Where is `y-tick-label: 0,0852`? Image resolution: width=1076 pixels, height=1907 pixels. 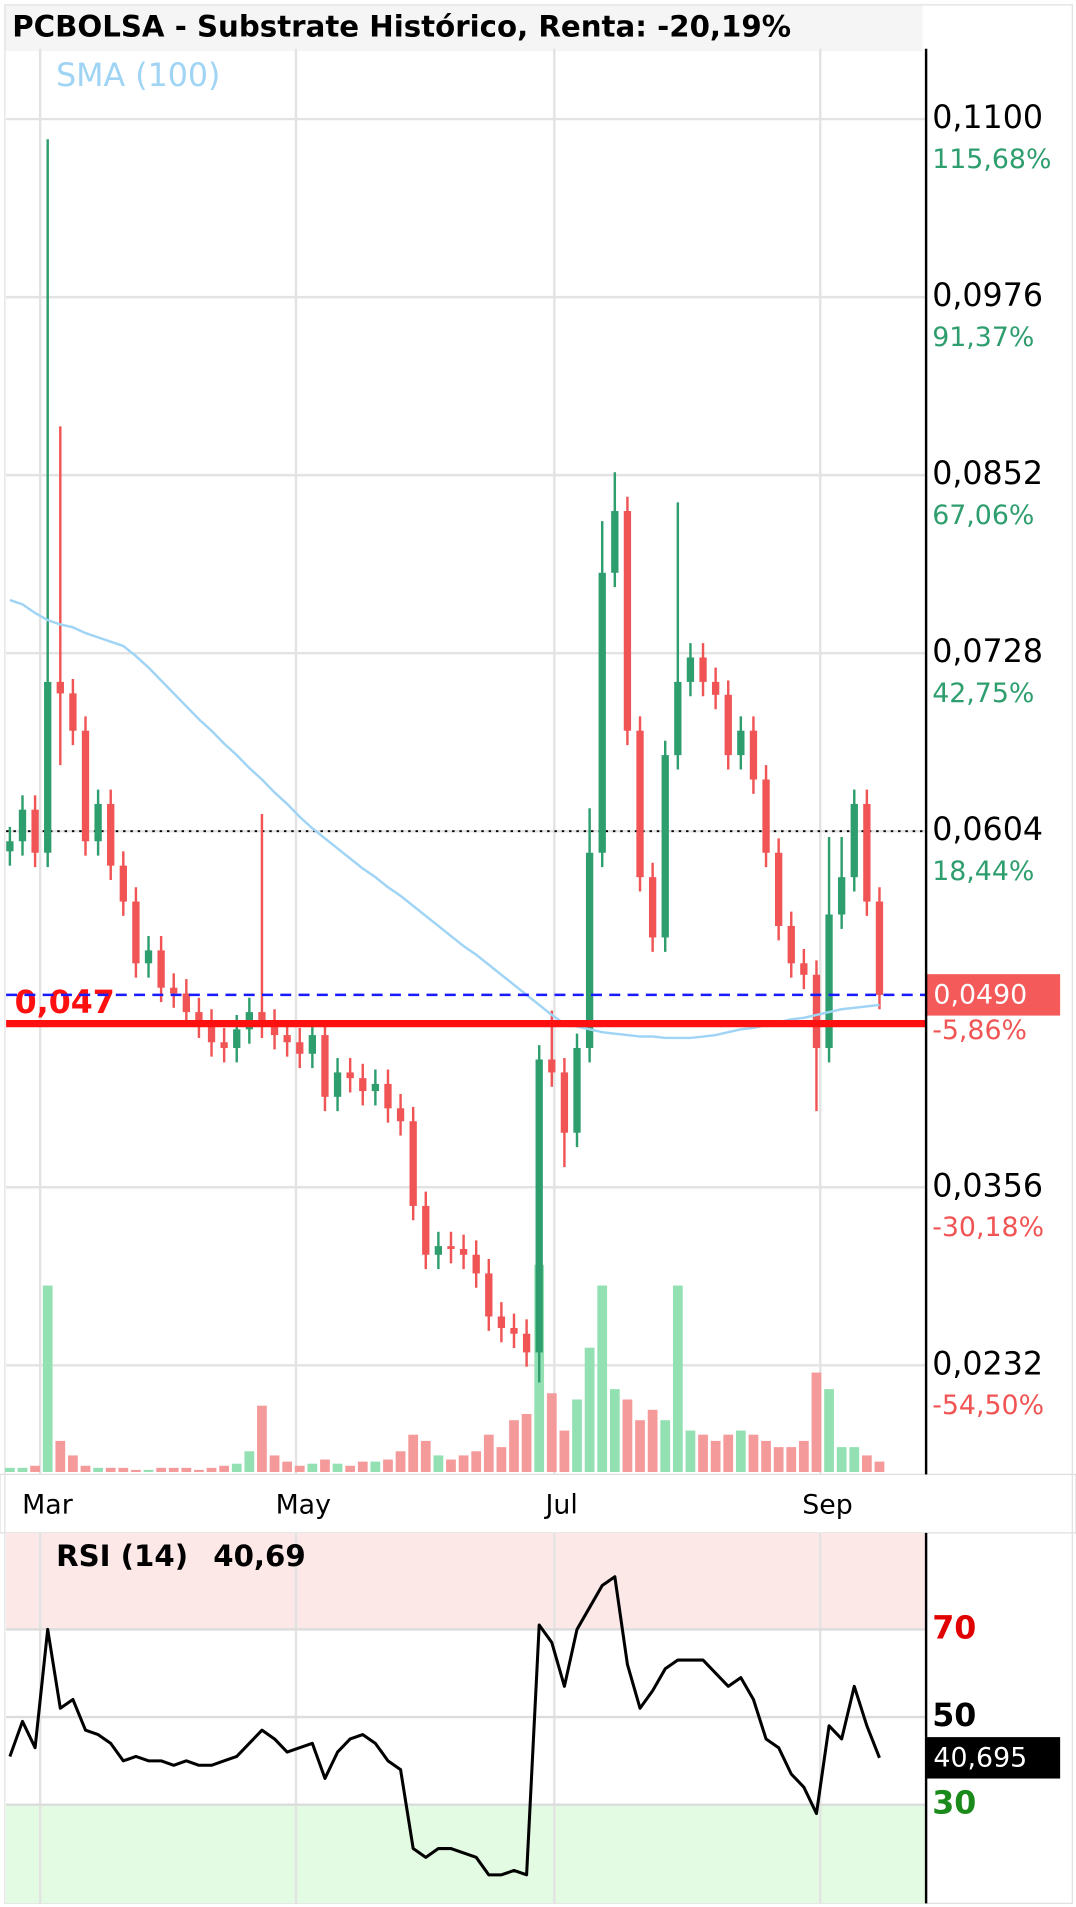
y-tick-label: 0,0852 is located at coordinates (987, 474).